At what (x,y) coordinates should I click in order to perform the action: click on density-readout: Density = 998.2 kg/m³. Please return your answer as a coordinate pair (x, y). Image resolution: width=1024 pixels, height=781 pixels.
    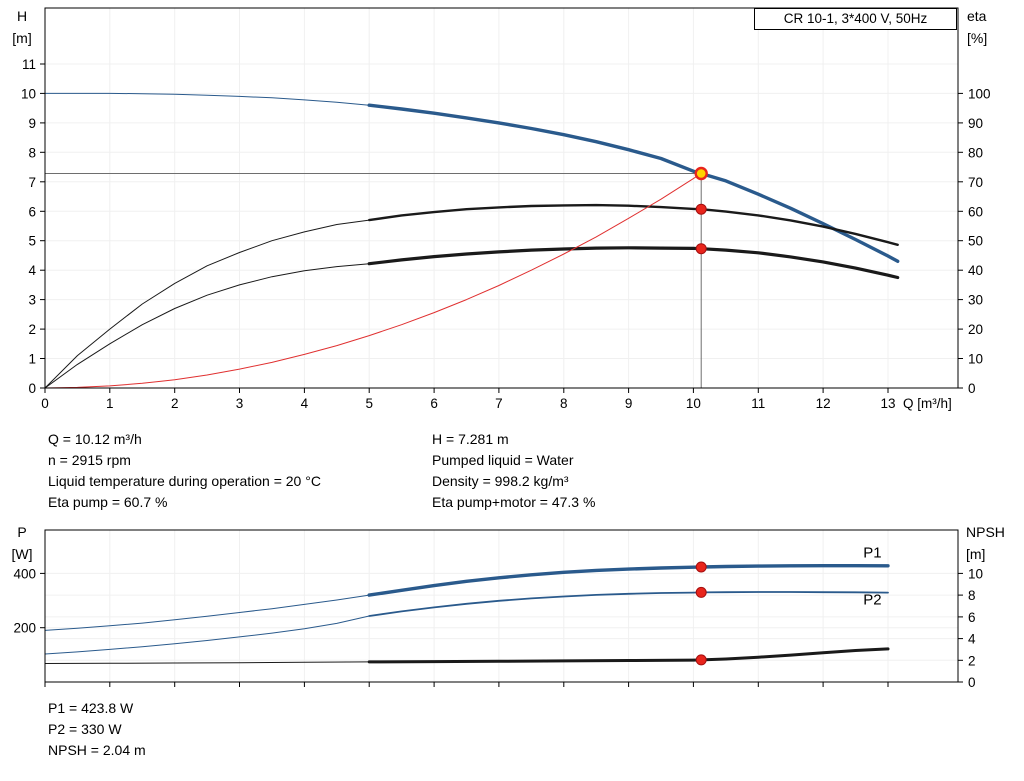
    Looking at the image, I should click on (500, 481).